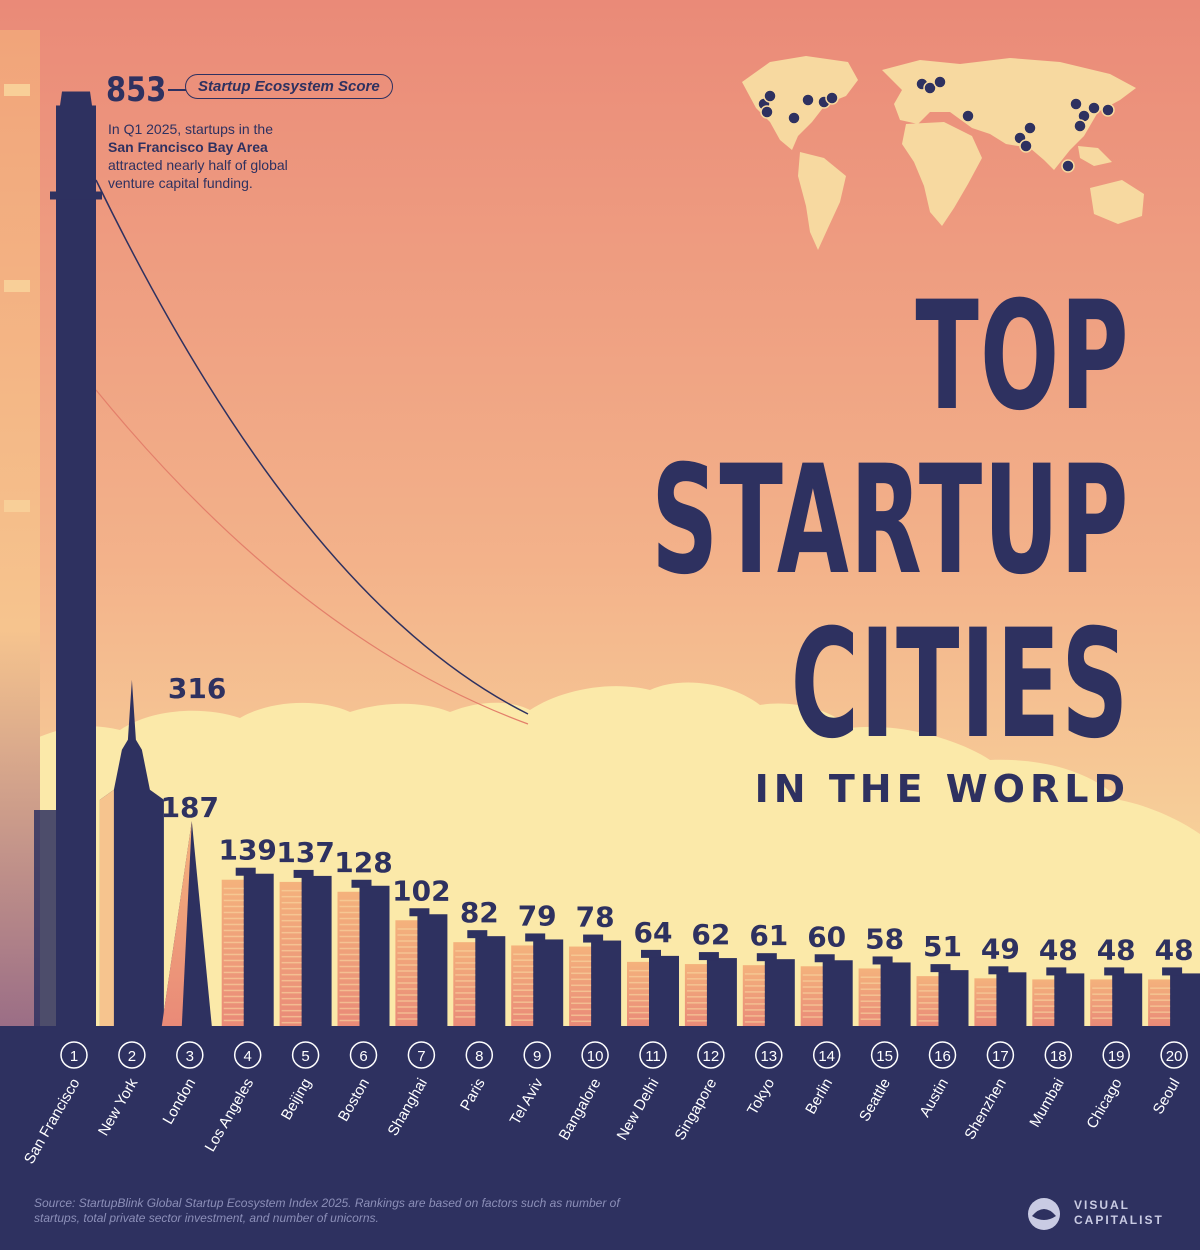 This screenshot has height=1250, width=1200. What do you see at coordinates (136, 90) in the screenshot?
I see `top-score-value: 853` at bounding box center [136, 90].